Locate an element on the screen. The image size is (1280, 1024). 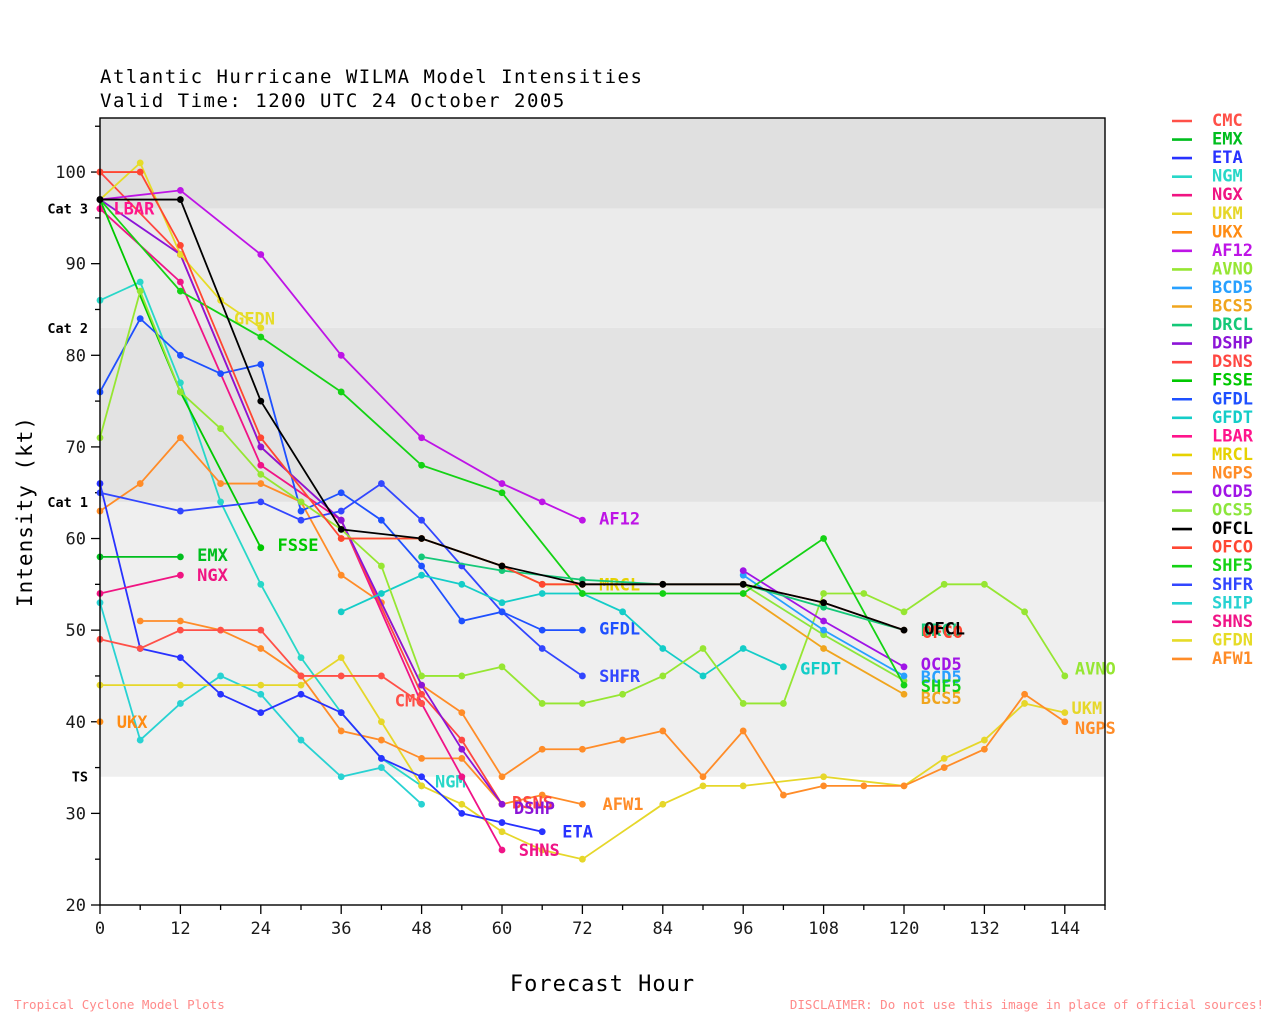
series-label-UKX: UKX is located at coordinates (132, 723).